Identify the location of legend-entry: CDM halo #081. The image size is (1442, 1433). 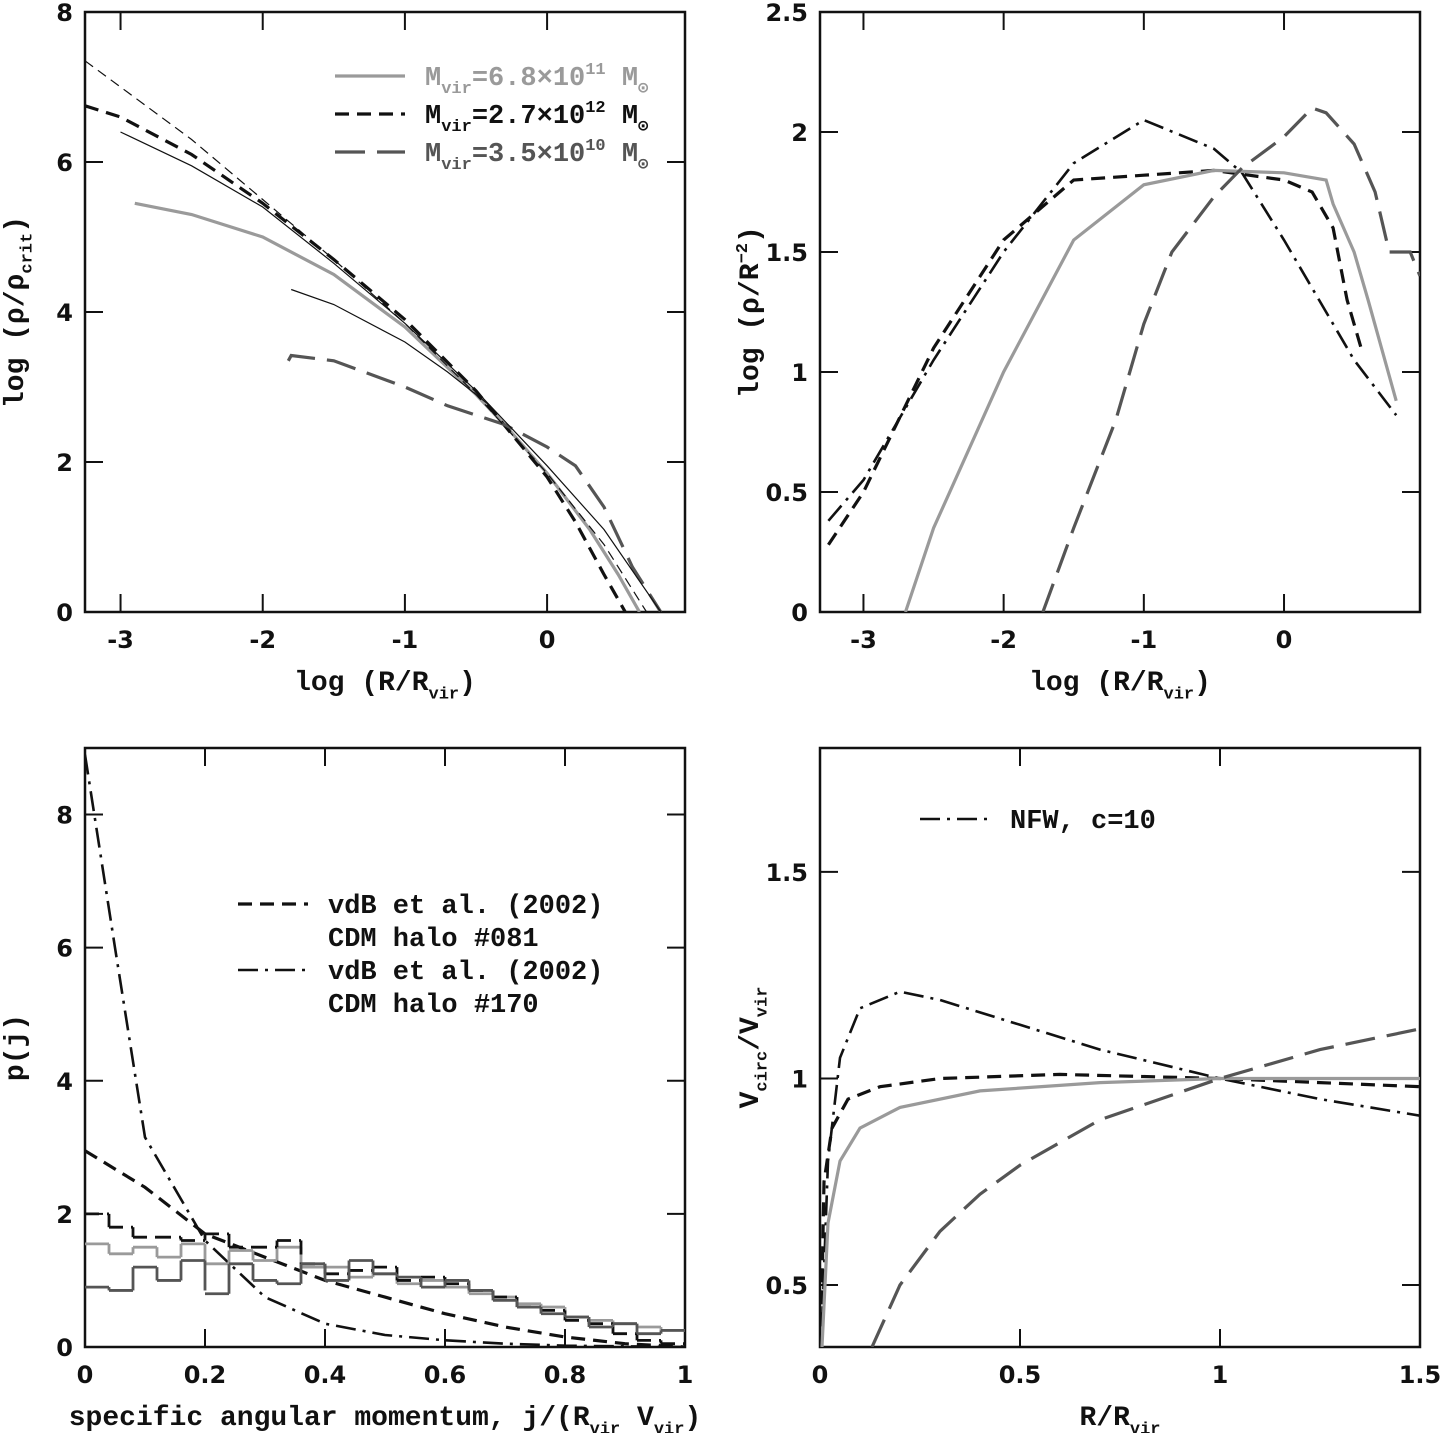
(433, 940).